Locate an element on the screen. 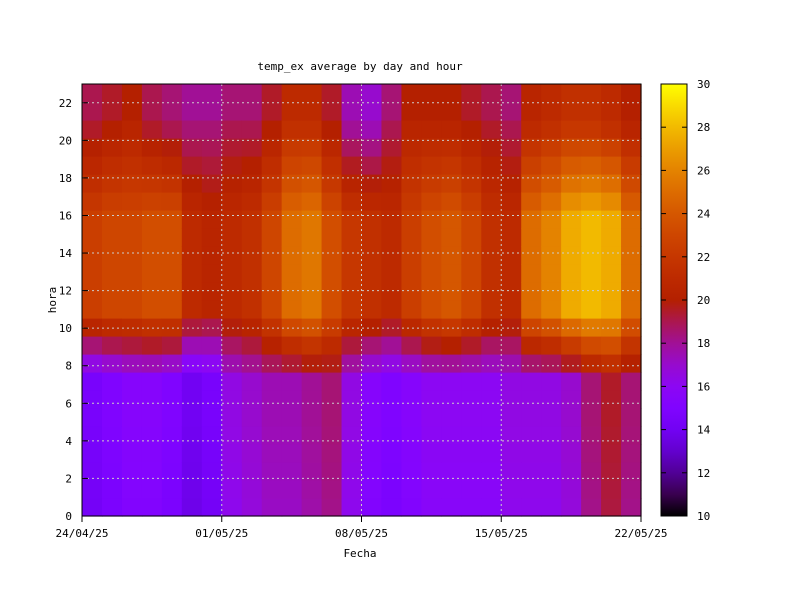 This screenshot has height=600, width=800. colorbar-tick-label: 20 is located at coordinates (703, 300).